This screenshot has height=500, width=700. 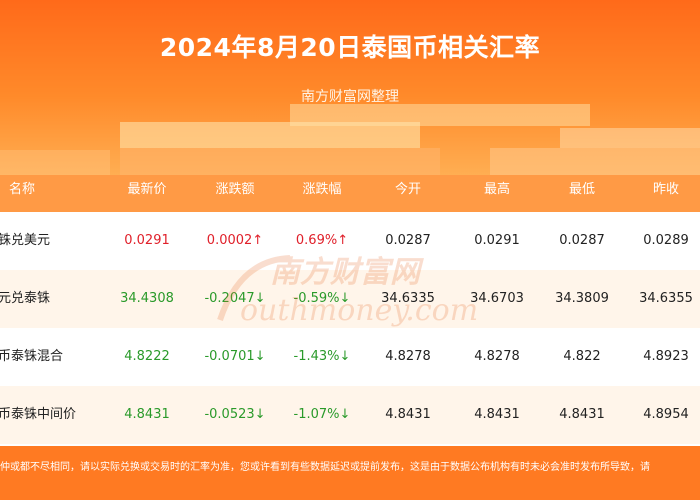 What do you see at coordinates (666, 356) in the screenshot?
I see `prev-close-price: 4.8923` at bounding box center [666, 356].